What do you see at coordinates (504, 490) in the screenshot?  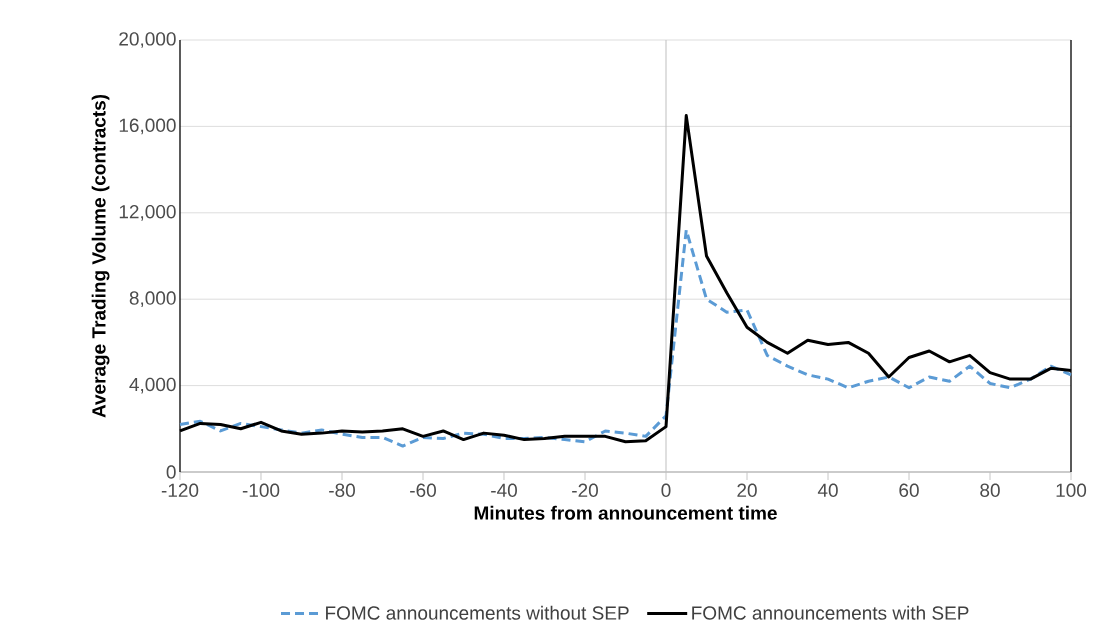 I see `x-tick-label: -40` at bounding box center [504, 490].